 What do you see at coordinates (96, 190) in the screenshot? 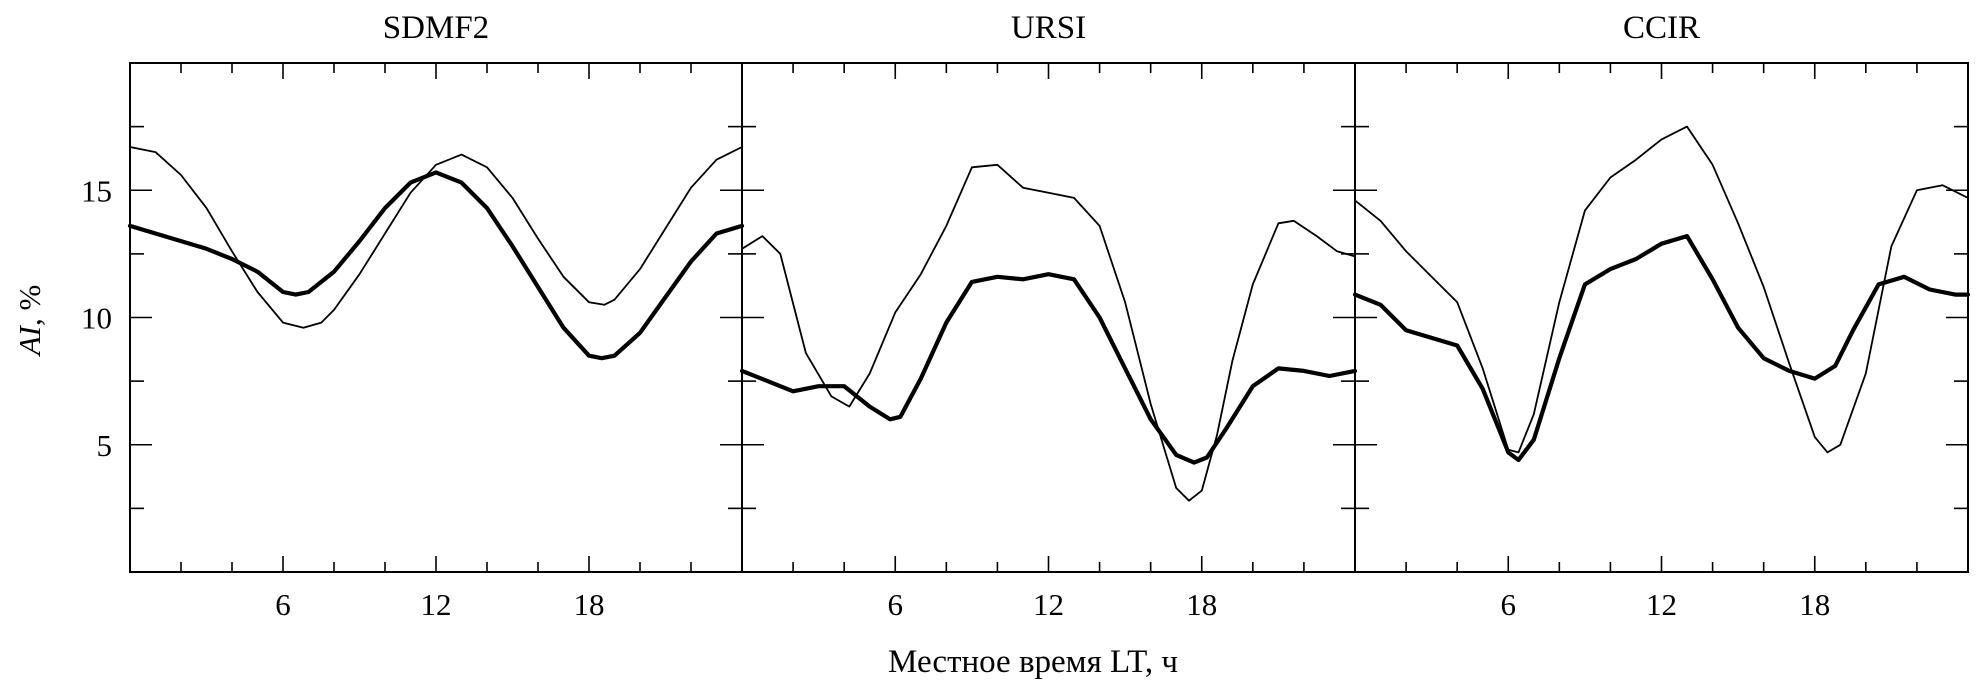
I see `y-tick-label: 15` at bounding box center [96, 190].